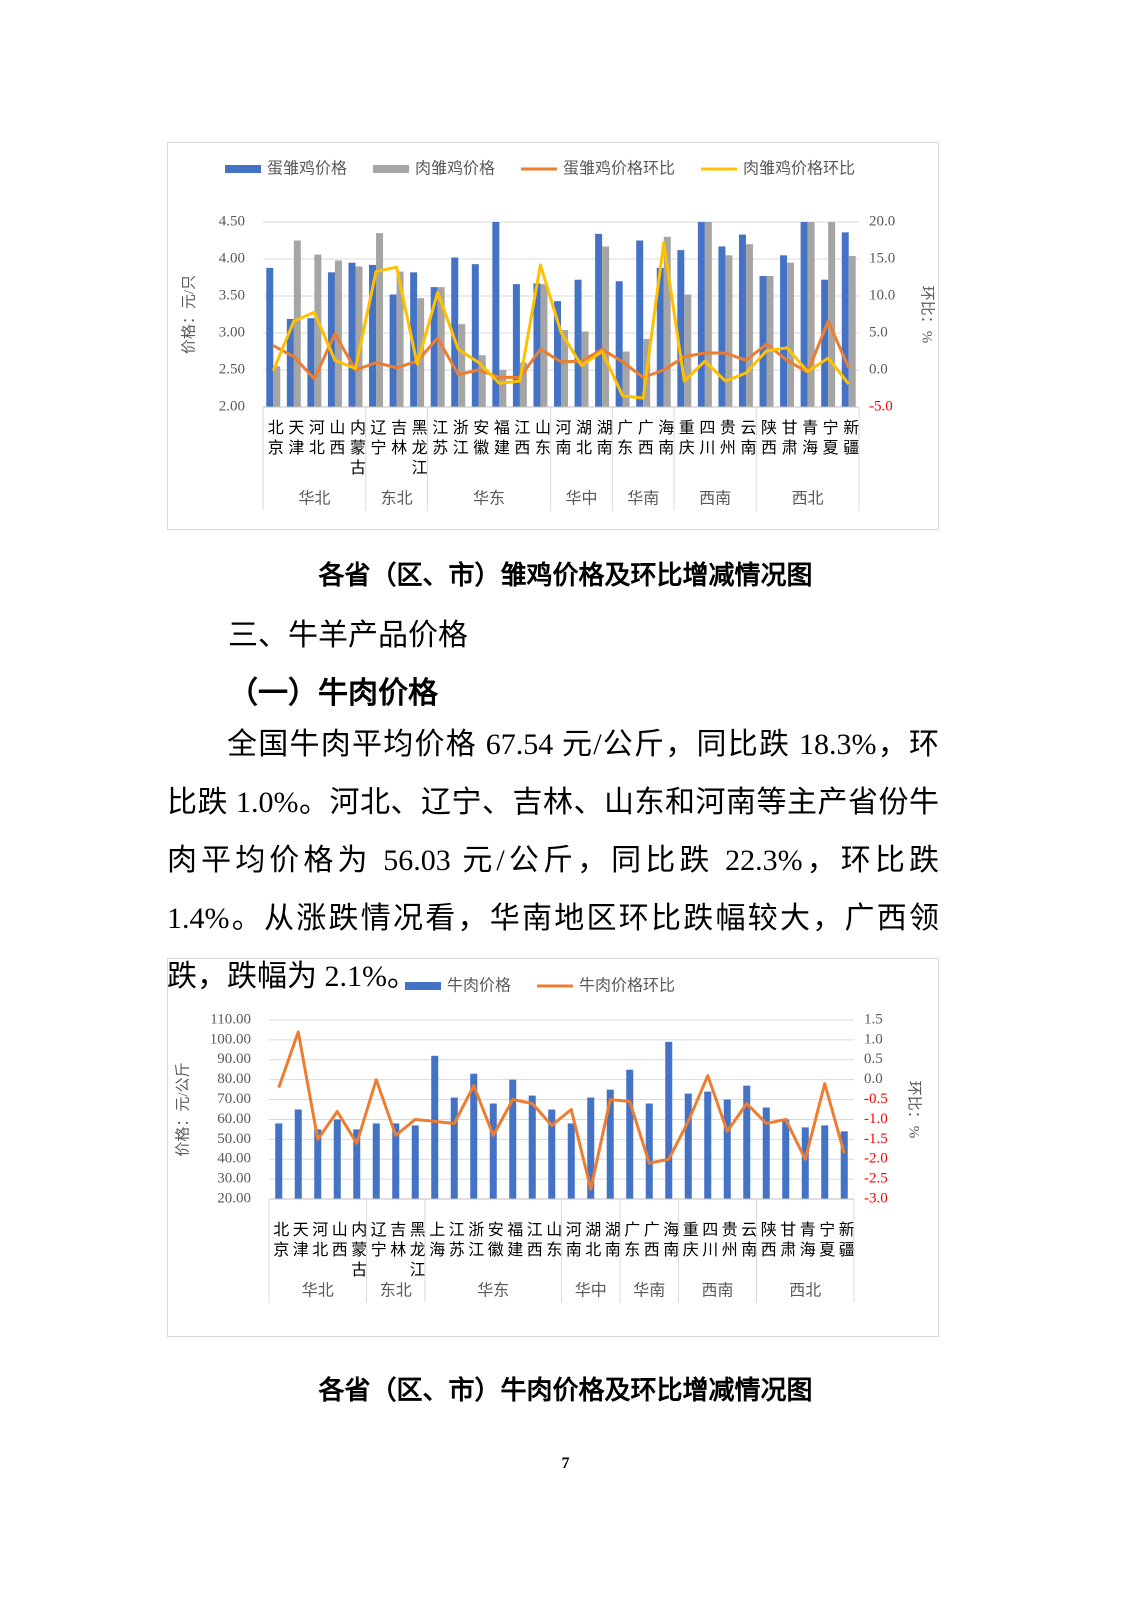 The width and height of the screenshot is (1131, 1600). What do you see at coordinates (234, 1059) in the screenshot?
I see `y-tick-label: 90.00` at bounding box center [234, 1059].